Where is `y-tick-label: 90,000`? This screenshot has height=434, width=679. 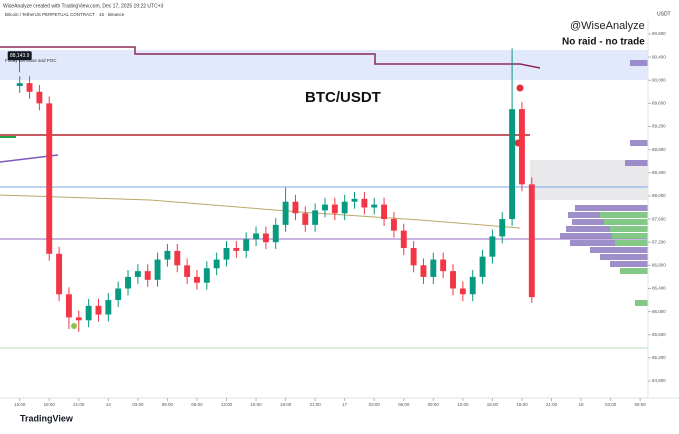 y-tick-label: 90,000 is located at coordinates (659, 79).